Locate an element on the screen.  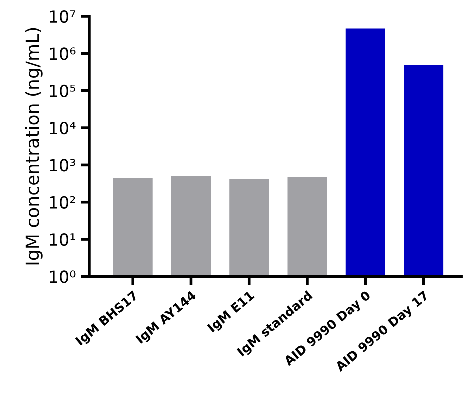
y-tick-label: 10¹ is located at coordinates (63, 240).